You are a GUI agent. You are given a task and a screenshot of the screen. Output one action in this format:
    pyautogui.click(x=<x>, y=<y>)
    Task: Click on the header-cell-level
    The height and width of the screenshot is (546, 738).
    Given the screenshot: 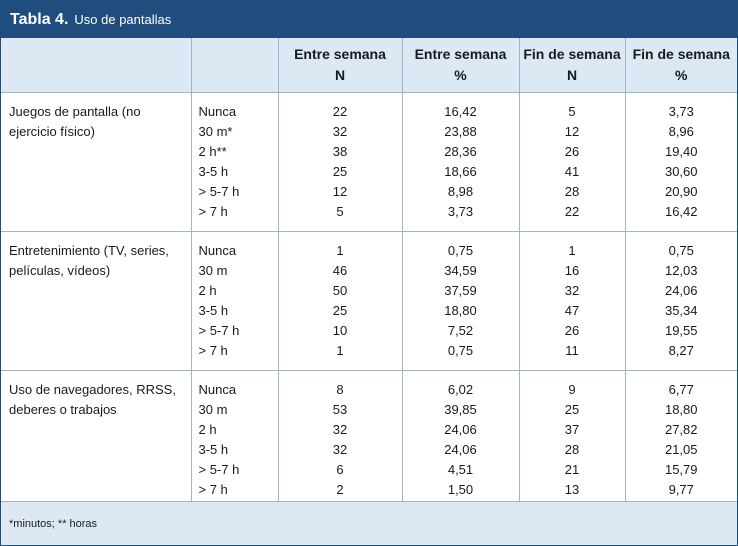 What is the action you would take?
    pyautogui.click(x=234, y=65)
    